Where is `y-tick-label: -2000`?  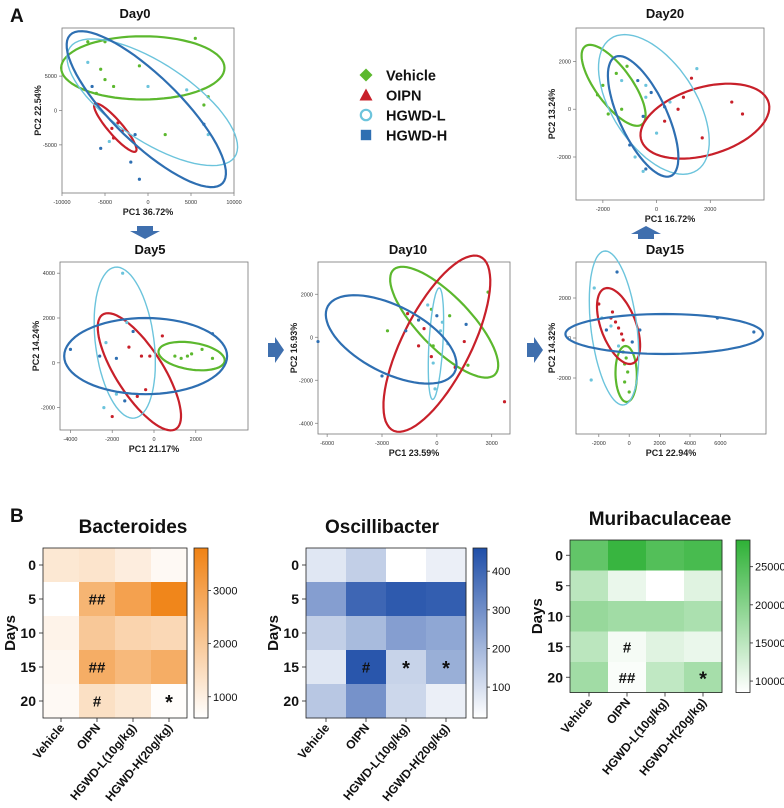
y-tick-label: -2000 is located at coordinates (564, 379).